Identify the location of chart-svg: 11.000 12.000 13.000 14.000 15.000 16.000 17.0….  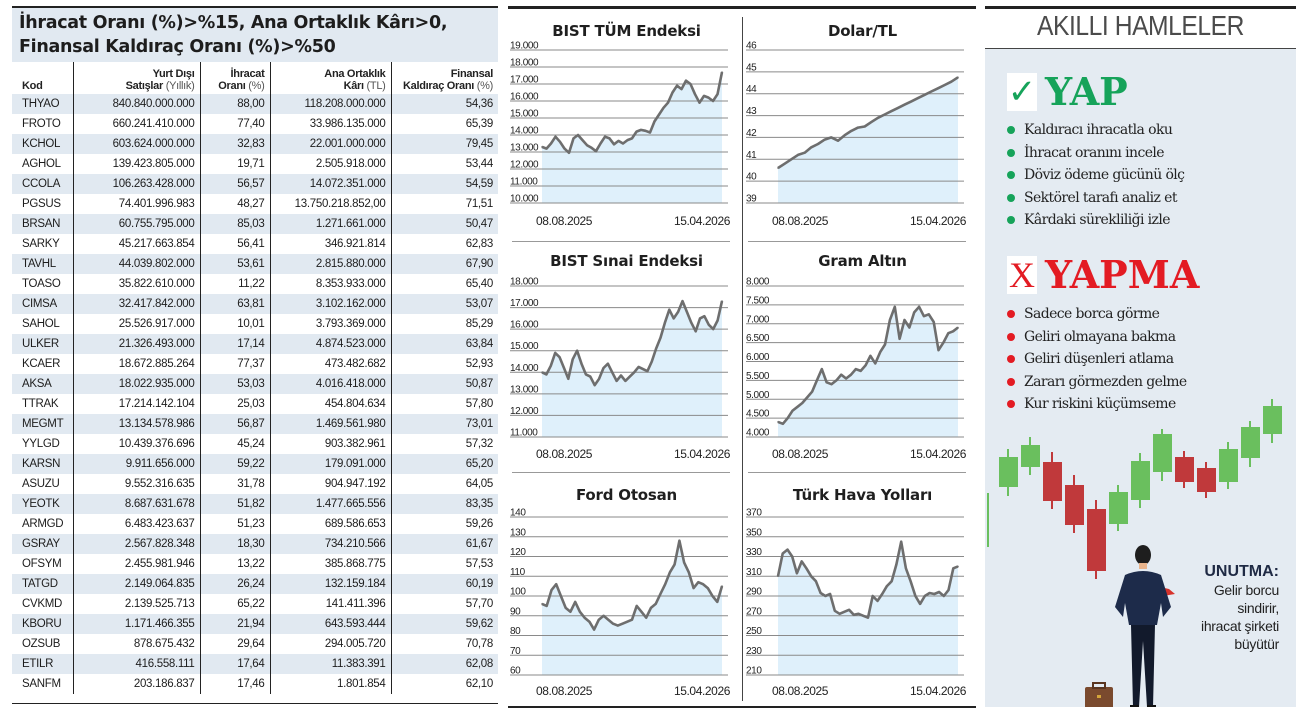
(620, 369).